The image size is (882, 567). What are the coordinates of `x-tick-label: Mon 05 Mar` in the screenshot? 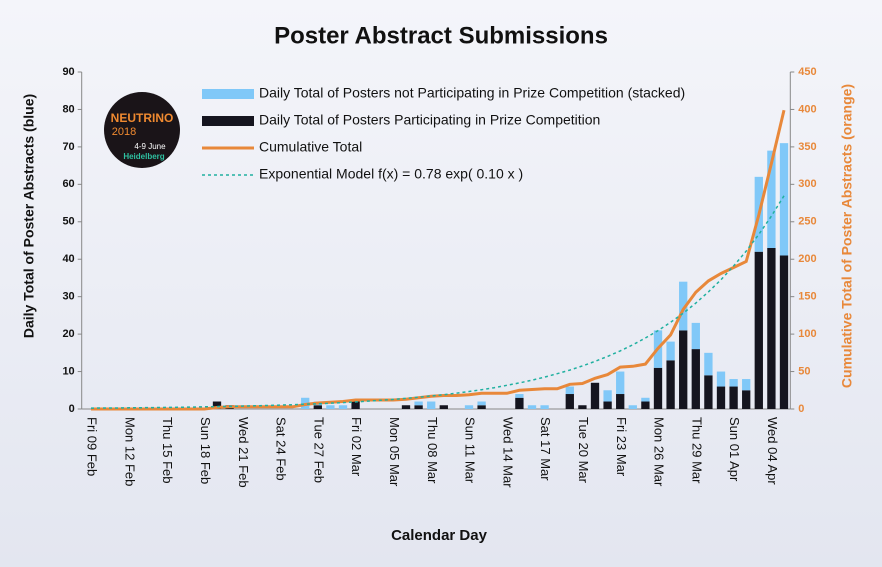 It's located at (394, 452).